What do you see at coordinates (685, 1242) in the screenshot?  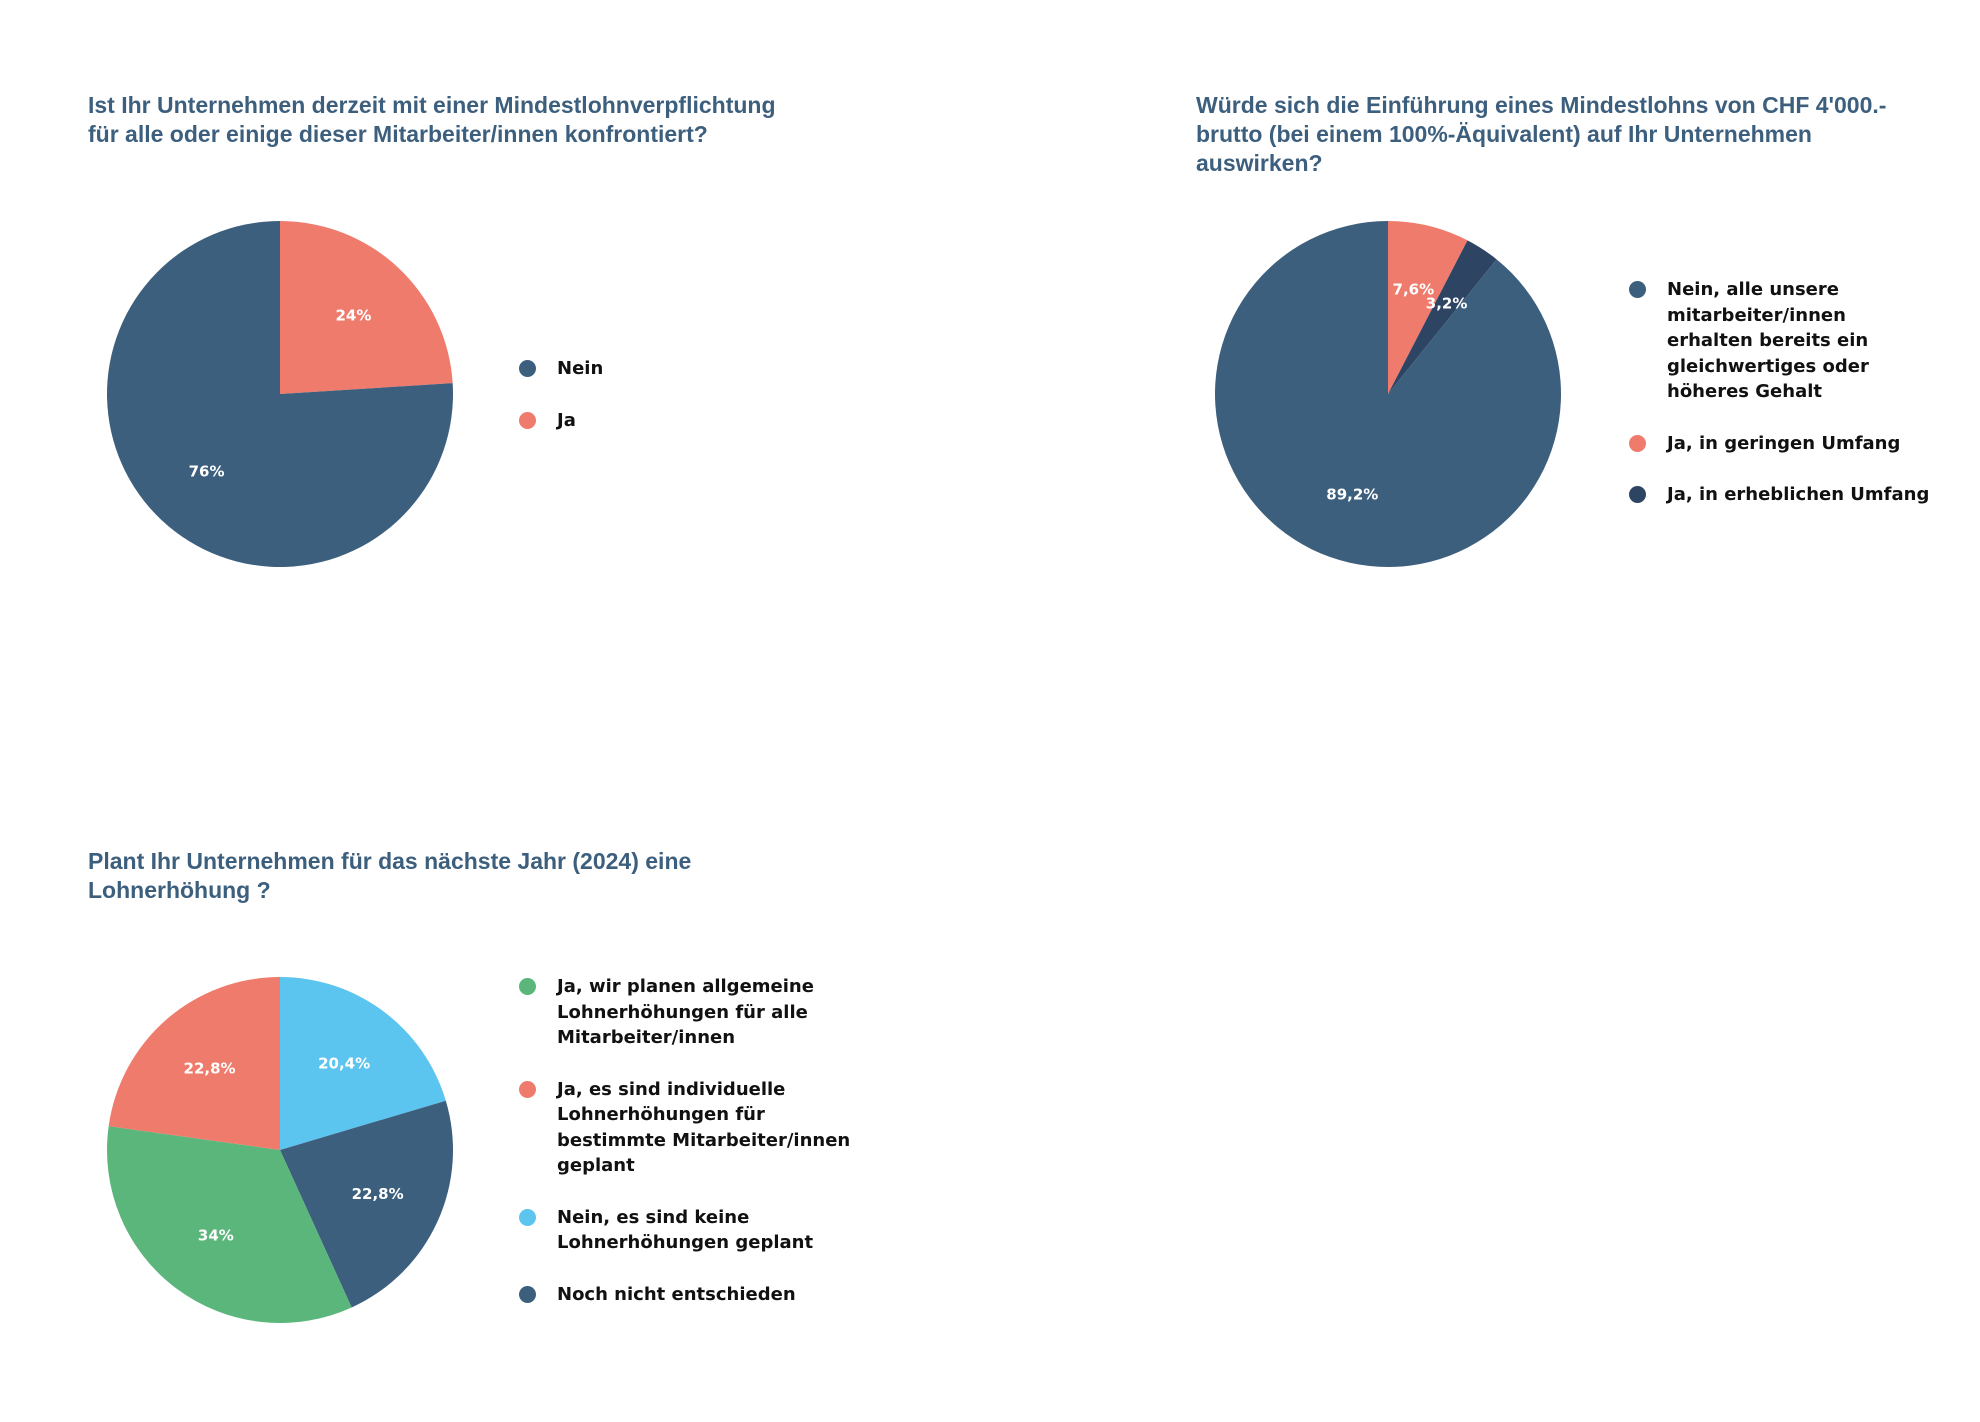 I see `legend-label: Lohnerhöhungen geplant` at bounding box center [685, 1242].